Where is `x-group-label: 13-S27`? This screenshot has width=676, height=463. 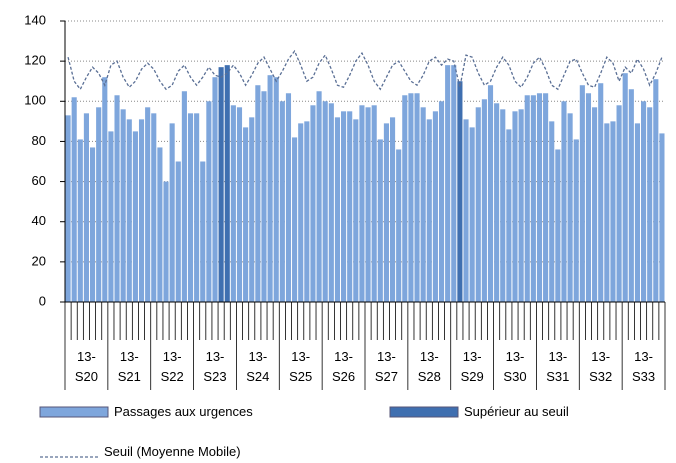 x-group-label: 13-S27 is located at coordinates (386, 366).